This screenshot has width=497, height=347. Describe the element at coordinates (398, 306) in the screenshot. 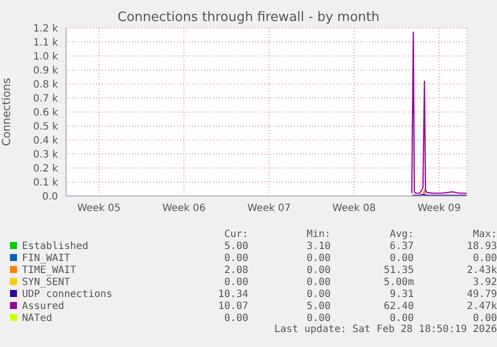

I see `text: 62.40` at that location.